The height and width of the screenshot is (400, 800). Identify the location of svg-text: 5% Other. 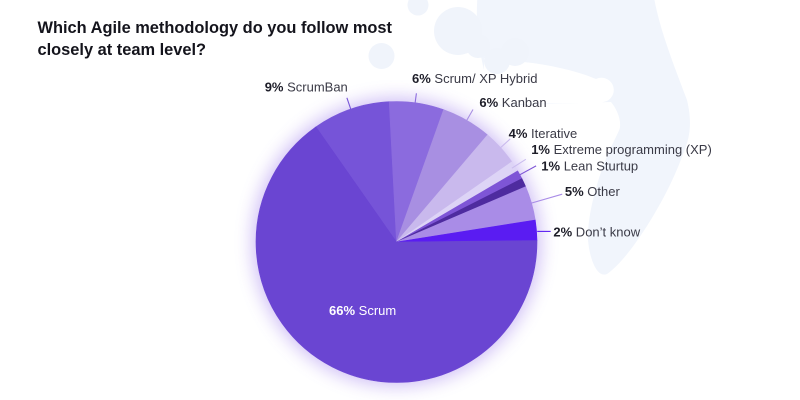
(593, 191).